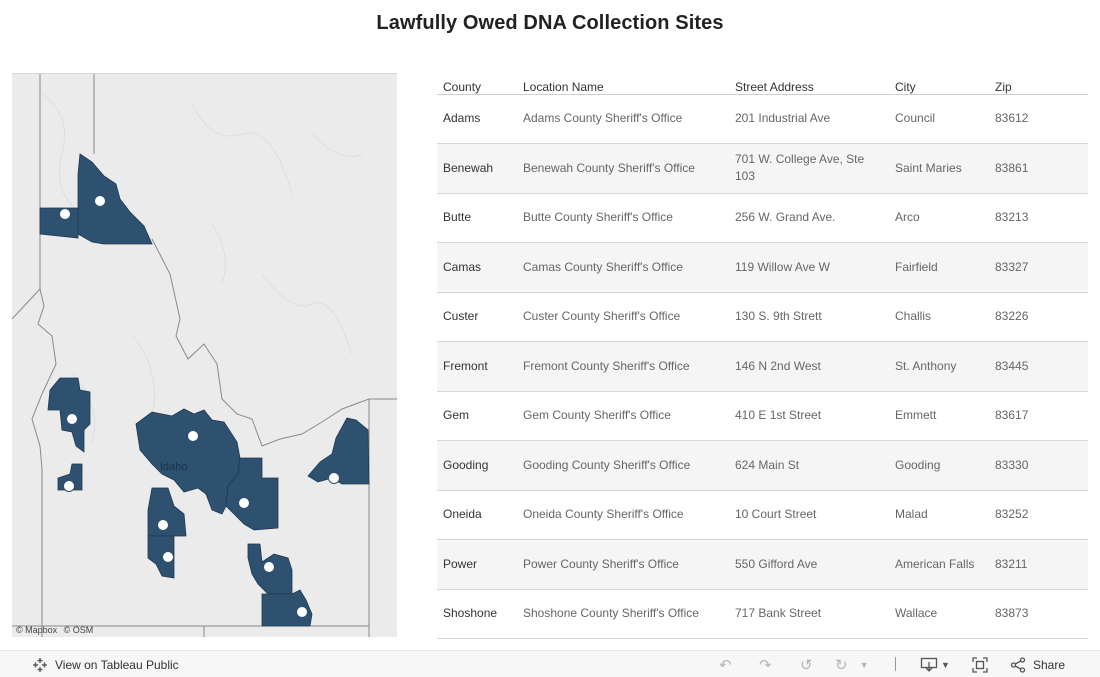  What do you see at coordinates (939, 317) in the screenshot?
I see `cell-city: Challis` at bounding box center [939, 317].